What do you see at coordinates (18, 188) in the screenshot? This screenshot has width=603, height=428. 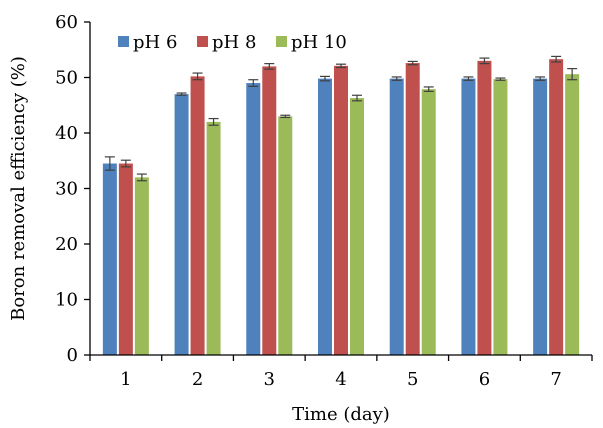 I see `y-axis-title: Boron removal efficiency (%)` at bounding box center [18, 188].